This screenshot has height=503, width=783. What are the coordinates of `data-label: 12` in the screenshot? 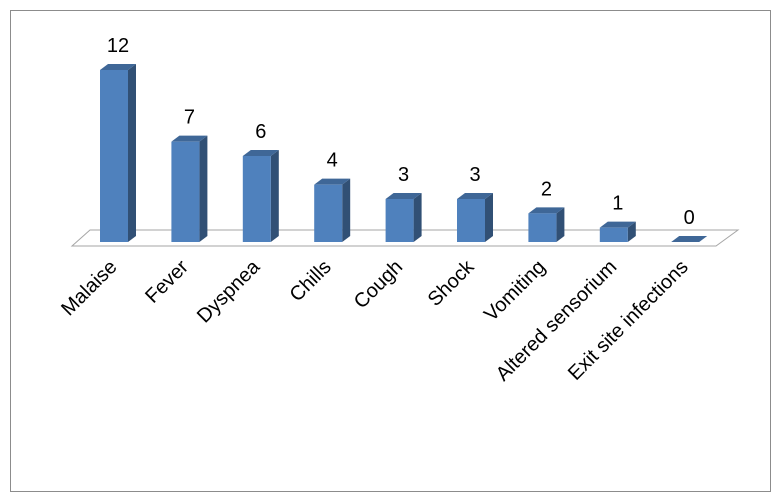 It's located at (118, 46).